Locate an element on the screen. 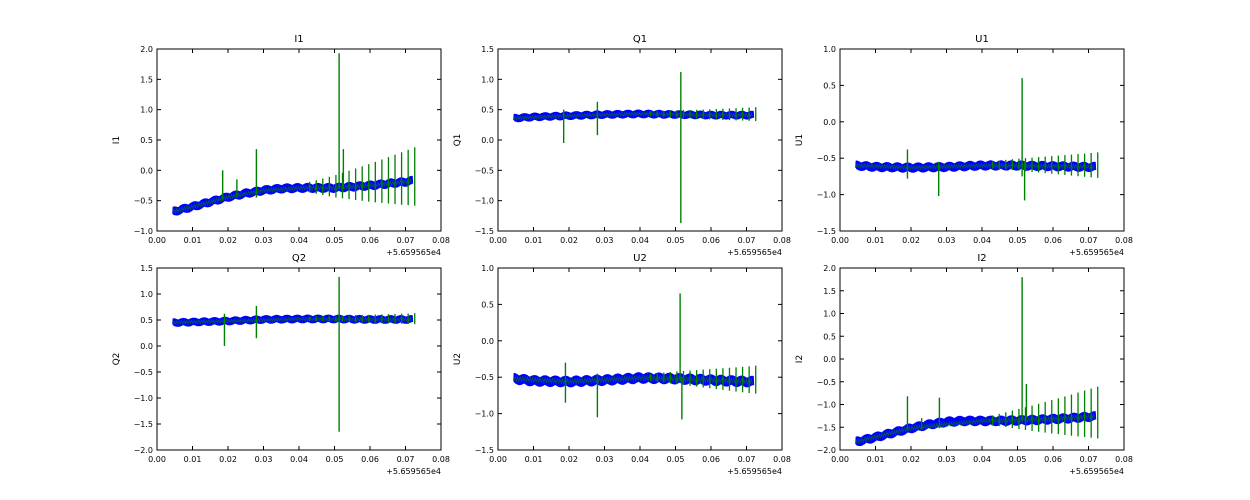 This screenshot has width=1250, height=500. subplot-title: U2 is located at coordinates (640, 258).